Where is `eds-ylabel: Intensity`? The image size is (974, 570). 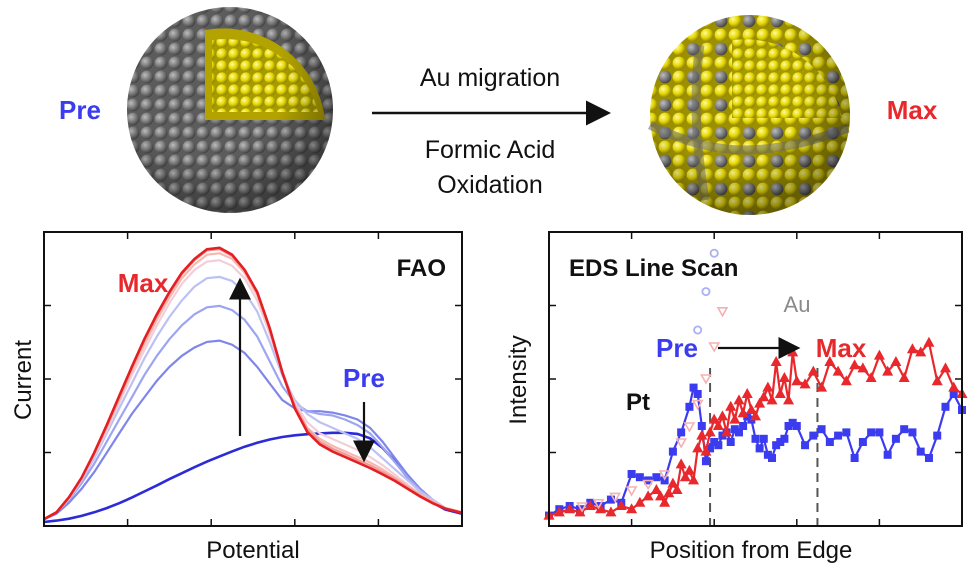 eds-ylabel: Intensity is located at coordinates (518, 379).